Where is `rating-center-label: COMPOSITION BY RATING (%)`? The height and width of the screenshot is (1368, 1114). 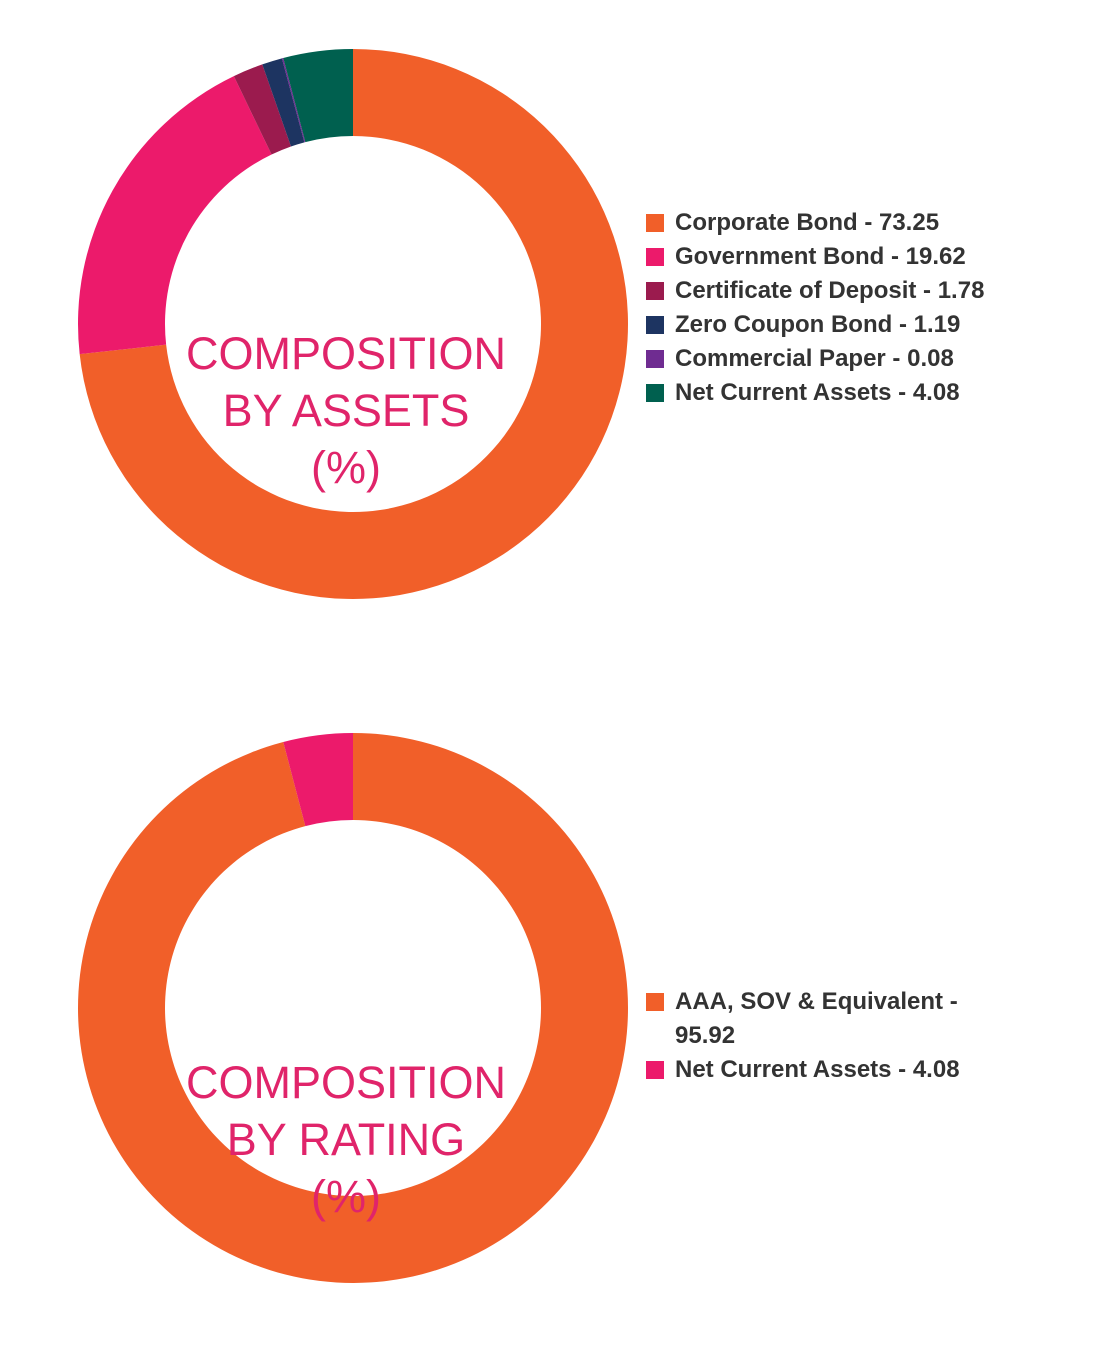 rating-center-label: COMPOSITION BY RATING (%) is located at coordinates (346, 1139).